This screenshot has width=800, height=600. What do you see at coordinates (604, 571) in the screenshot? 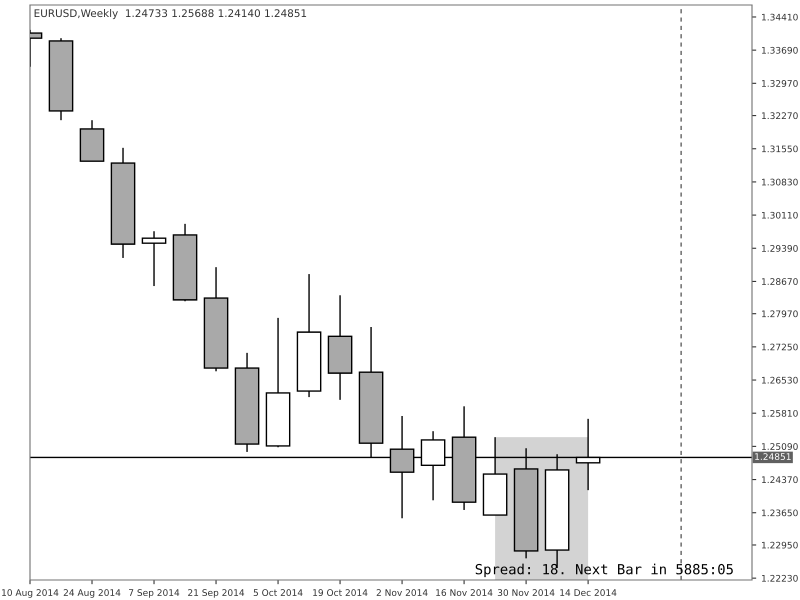
I see `annotation: Spread: 18. Next Bar in 5885:05` at bounding box center [604, 571].